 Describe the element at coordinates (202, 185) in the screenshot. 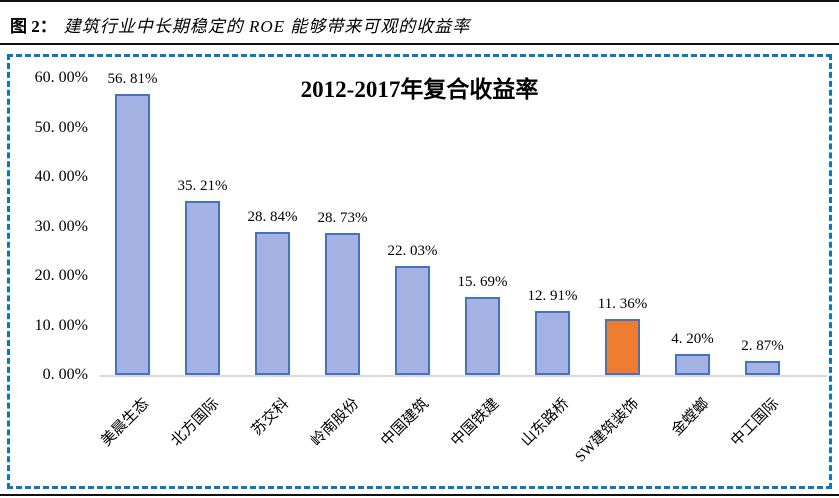

I see `value-label: 35. 21%` at that location.